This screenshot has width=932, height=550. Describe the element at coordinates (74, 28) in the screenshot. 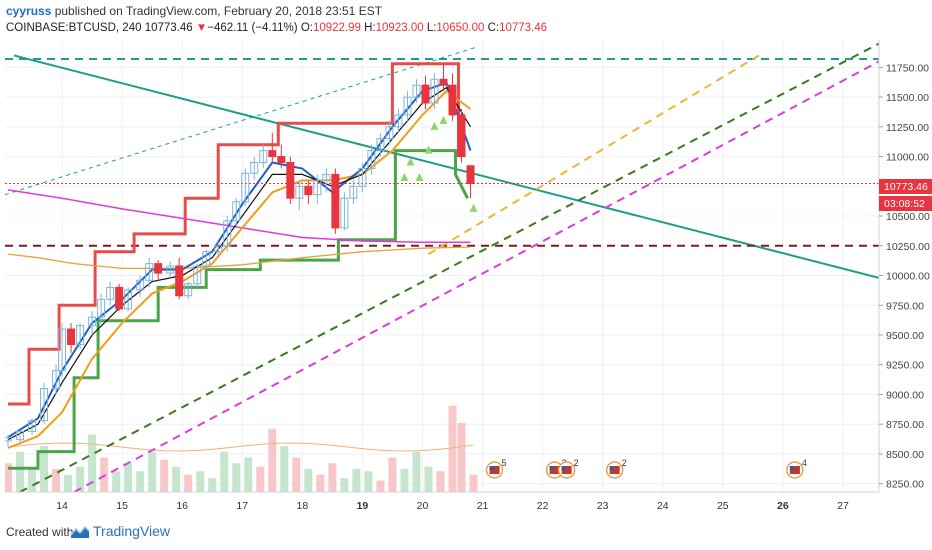

I see `symbol-label: COINBASE:BTCUSD, 240` at that location.